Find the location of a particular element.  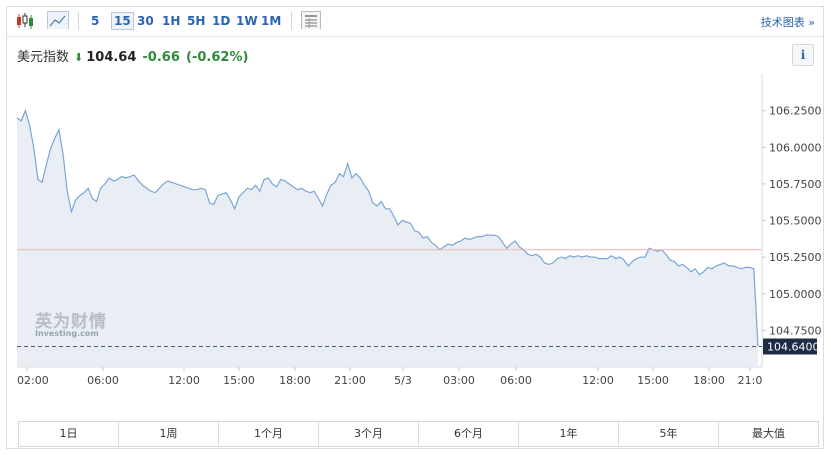

x-tick-label: 21:00 is located at coordinates (350, 380).